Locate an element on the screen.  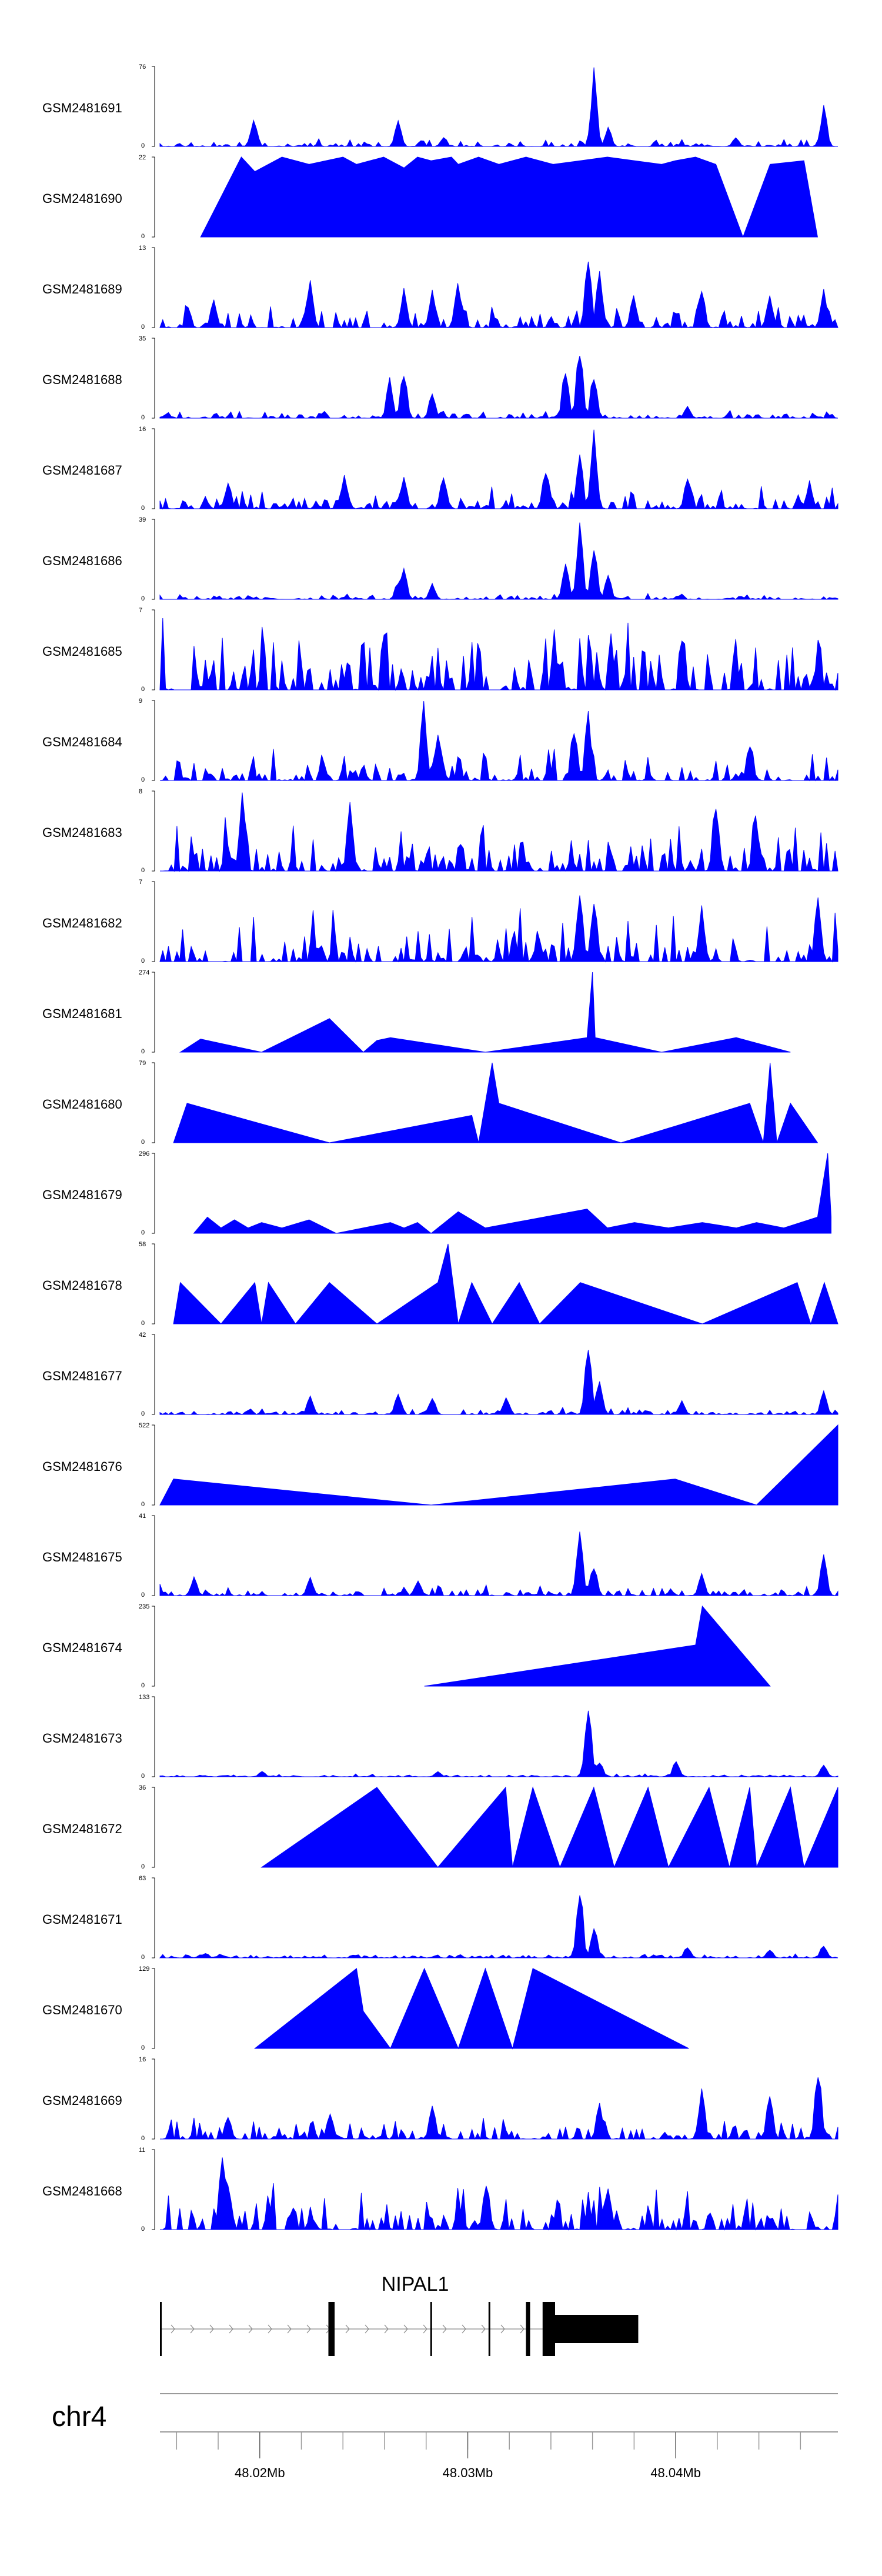
track-label: GSM2481669 is located at coordinates (82, 2100).